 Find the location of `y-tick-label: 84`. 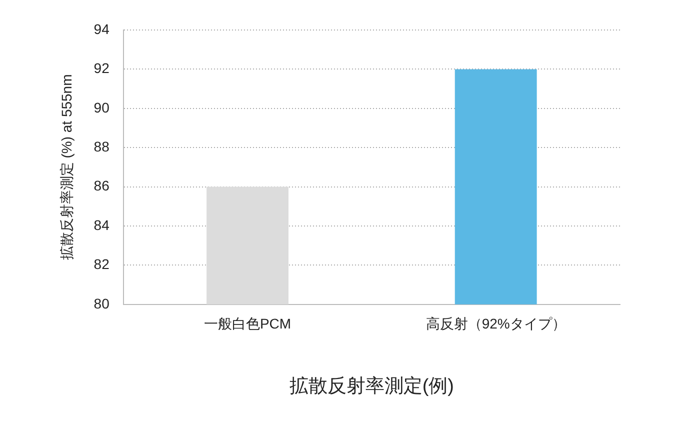

y-tick-label: 84 is located at coordinates (102, 224).